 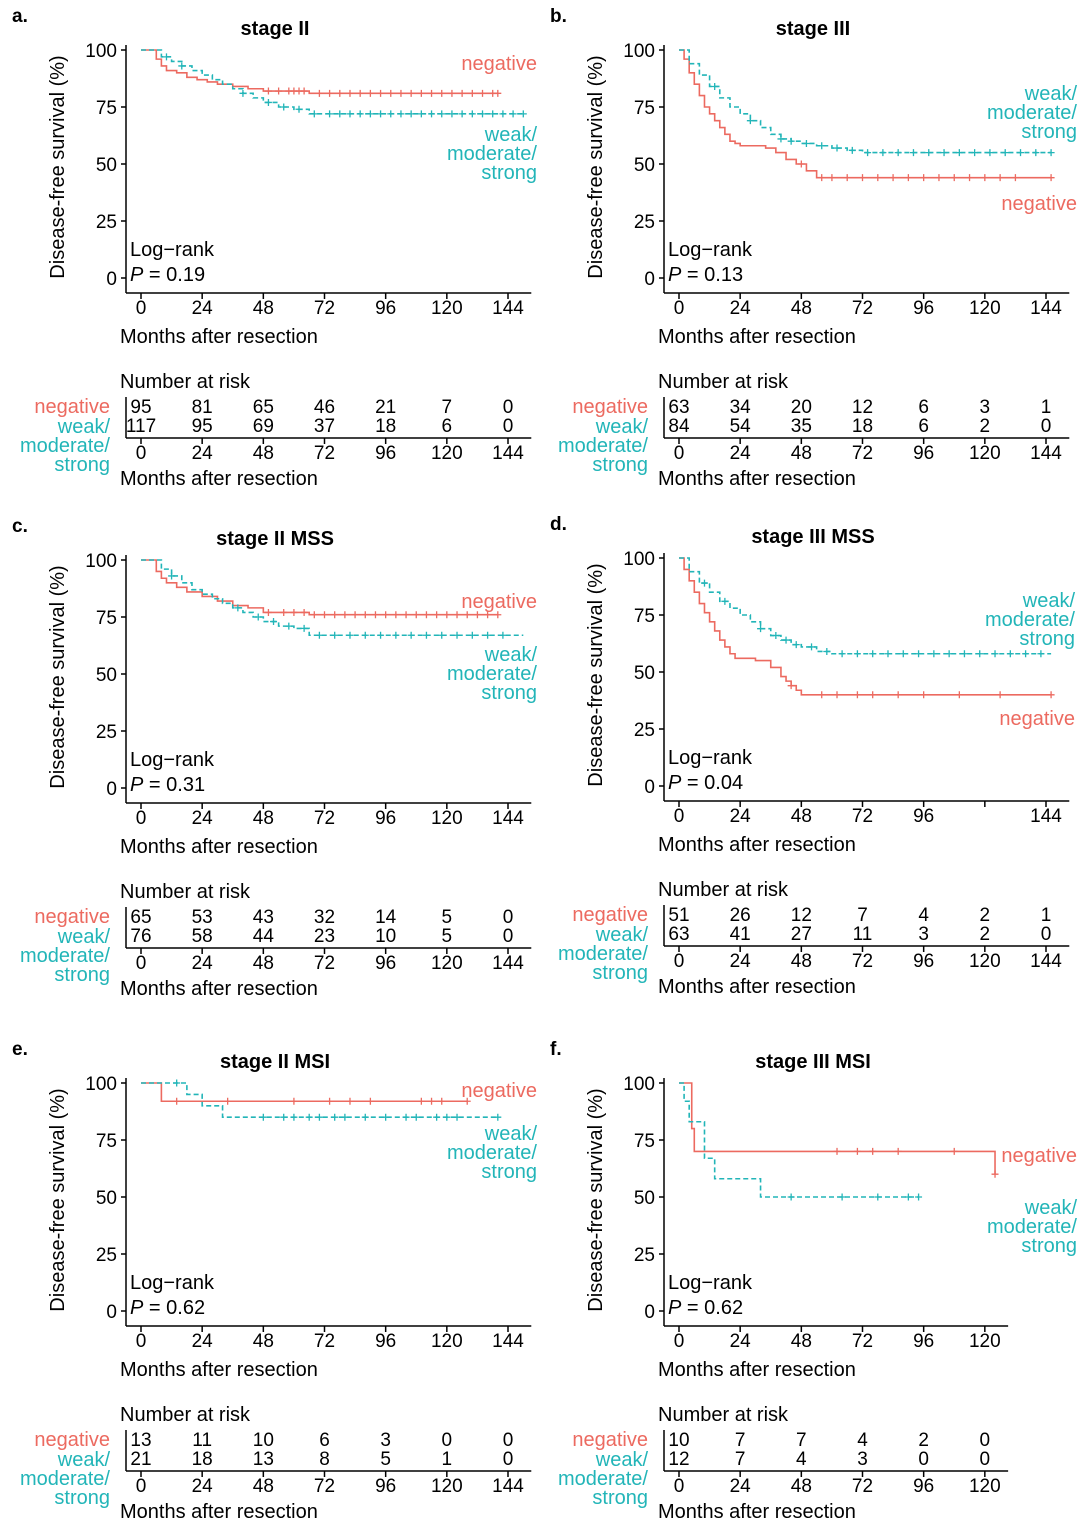 What do you see at coordinates (324, 917) in the screenshot?
I see `risk-count-negative: 32` at bounding box center [324, 917].